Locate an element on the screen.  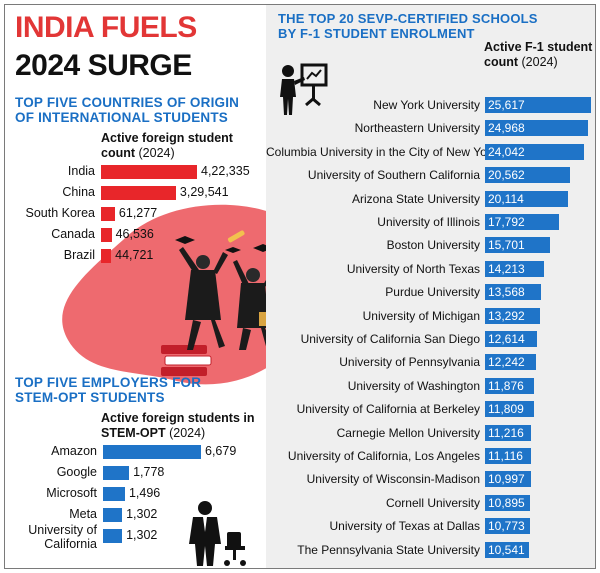
value-label: 20,562 is located at coordinates (506, 175).